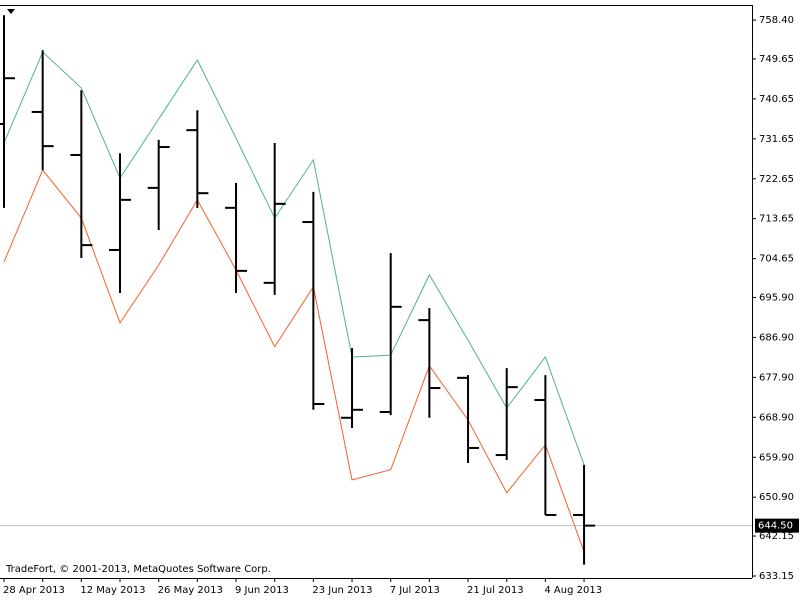 Image resolution: width=800 pixels, height=600 pixels. What do you see at coordinates (573, 590) in the screenshot?
I see `x-tick-label: 4 Aug 2013` at bounding box center [573, 590].